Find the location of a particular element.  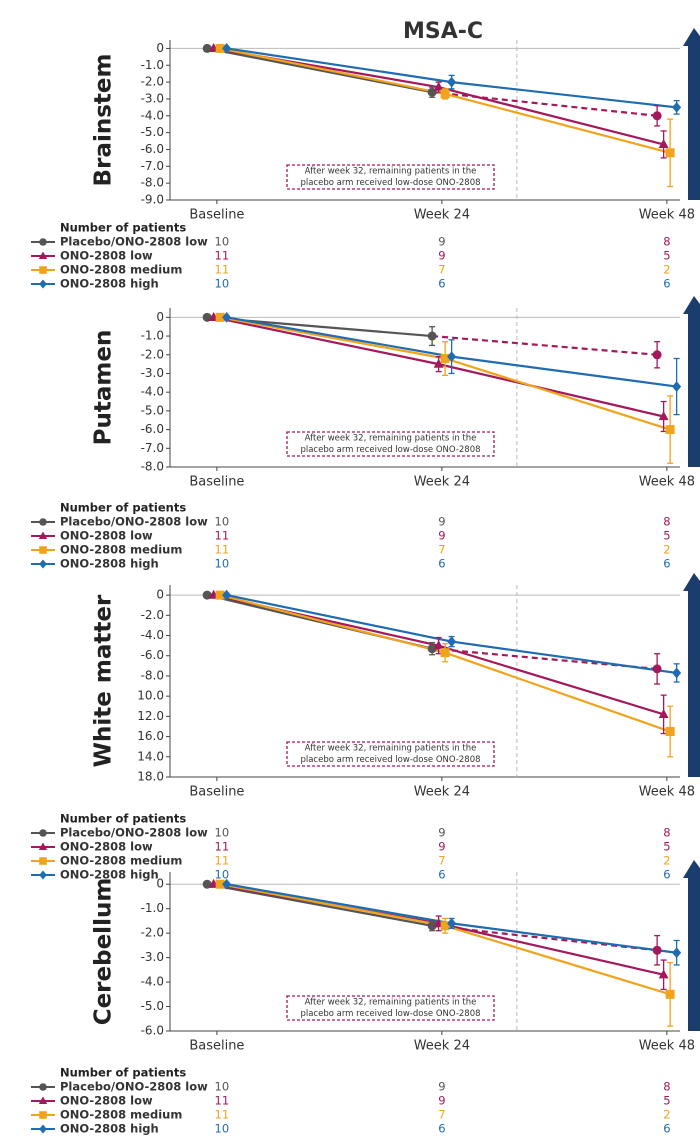

page-title: MSA-C is located at coordinates (443, 31).